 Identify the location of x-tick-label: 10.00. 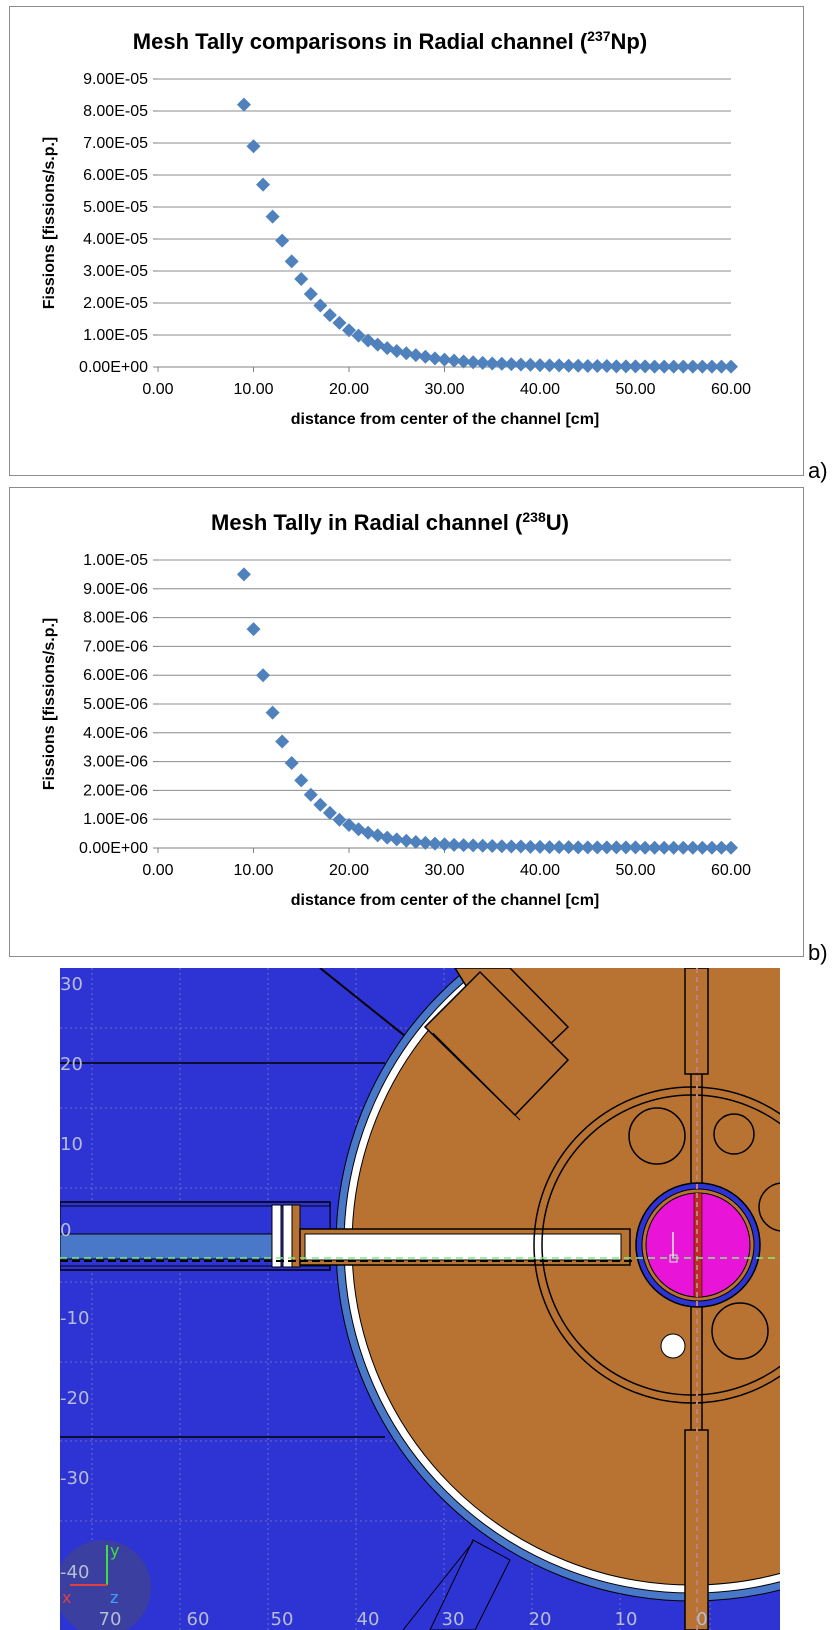
(253, 389).